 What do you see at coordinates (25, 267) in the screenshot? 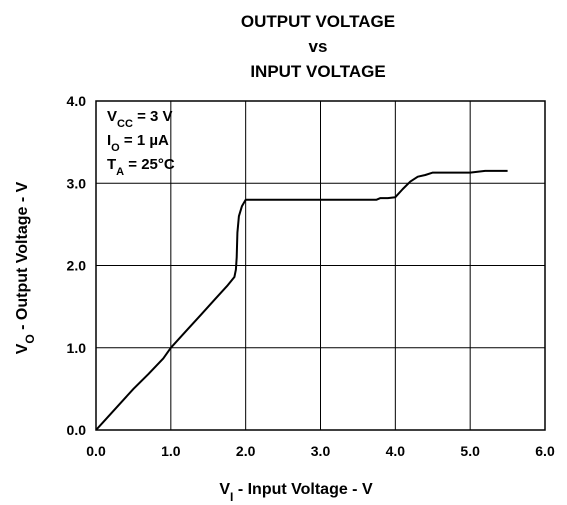
I see `y-axis-label: VO - Output Voltage - V` at bounding box center [25, 267].